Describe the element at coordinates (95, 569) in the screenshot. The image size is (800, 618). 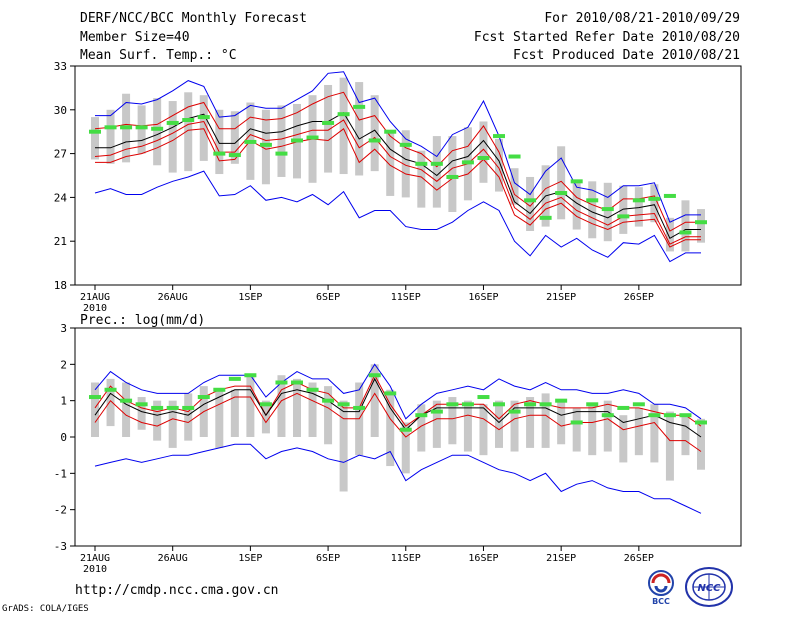
I see `x-tick-year: 2010` at that location.